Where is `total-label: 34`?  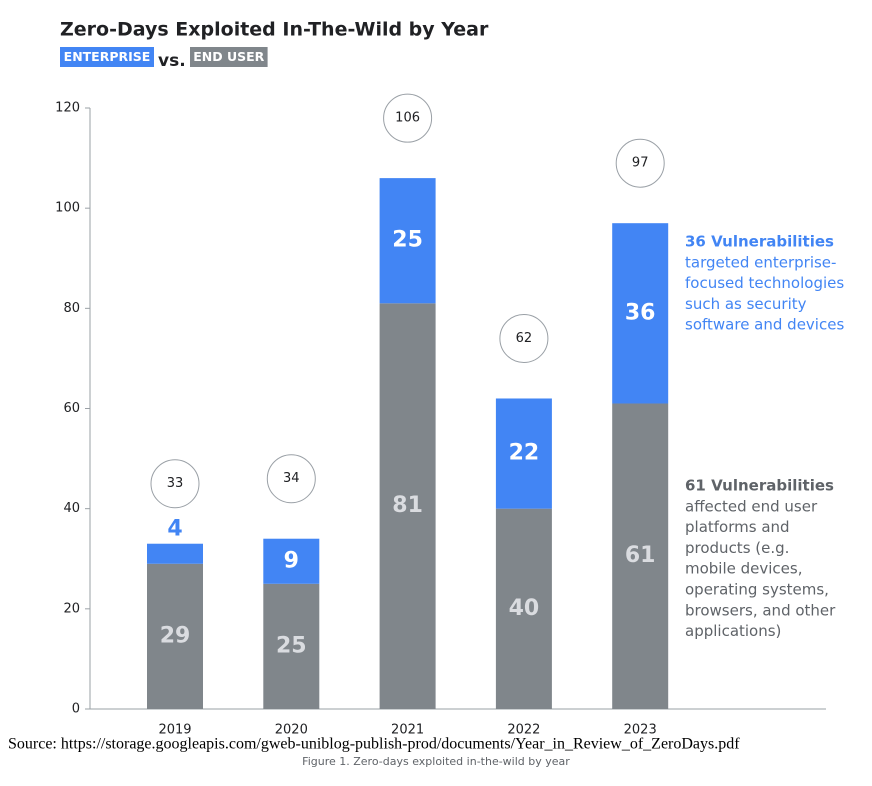 total-label: 34 is located at coordinates (291, 478).